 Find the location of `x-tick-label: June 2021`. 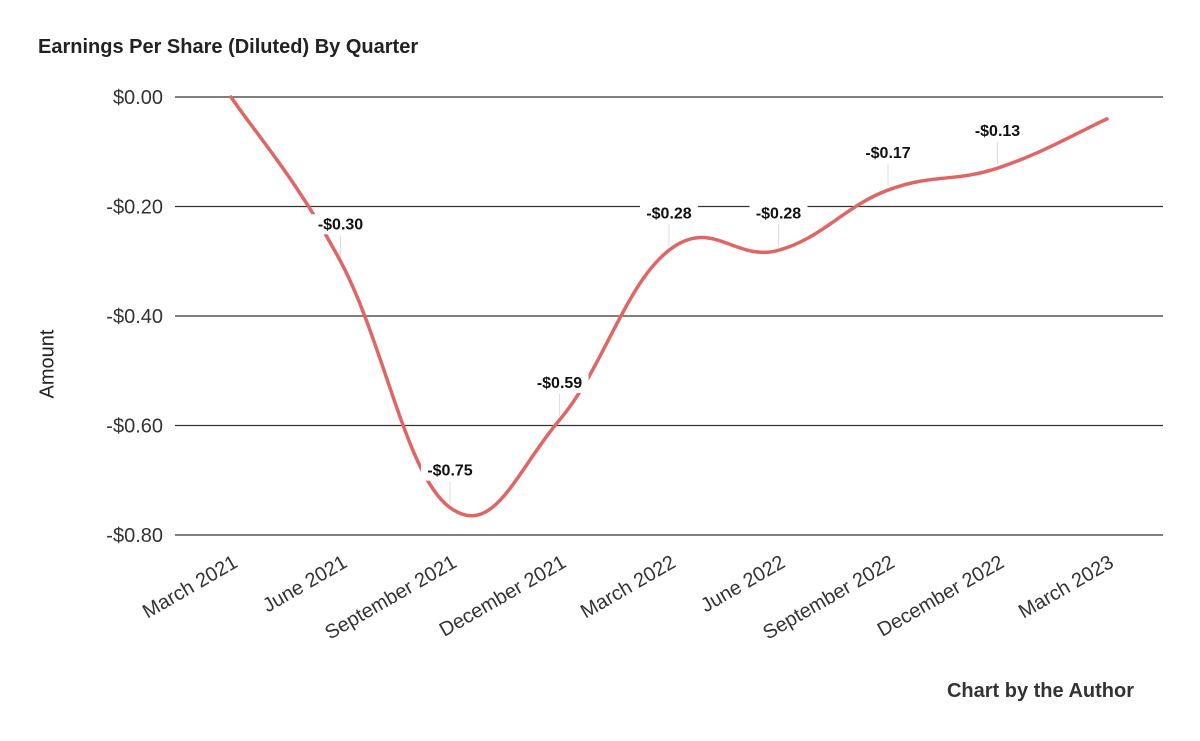

x-tick-label: June 2021 is located at coordinates (305, 584).